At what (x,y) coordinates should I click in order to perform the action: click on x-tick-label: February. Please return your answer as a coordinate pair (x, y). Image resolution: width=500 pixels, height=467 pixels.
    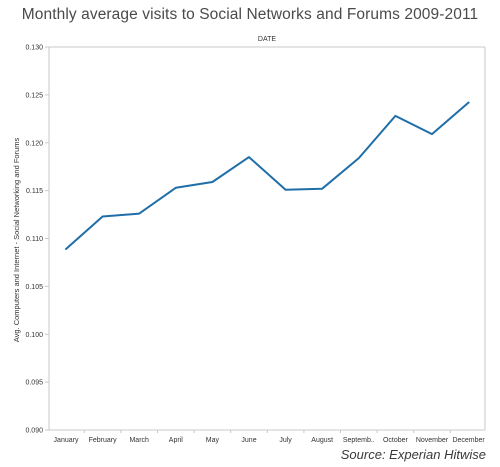
    Looking at the image, I should click on (103, 440).